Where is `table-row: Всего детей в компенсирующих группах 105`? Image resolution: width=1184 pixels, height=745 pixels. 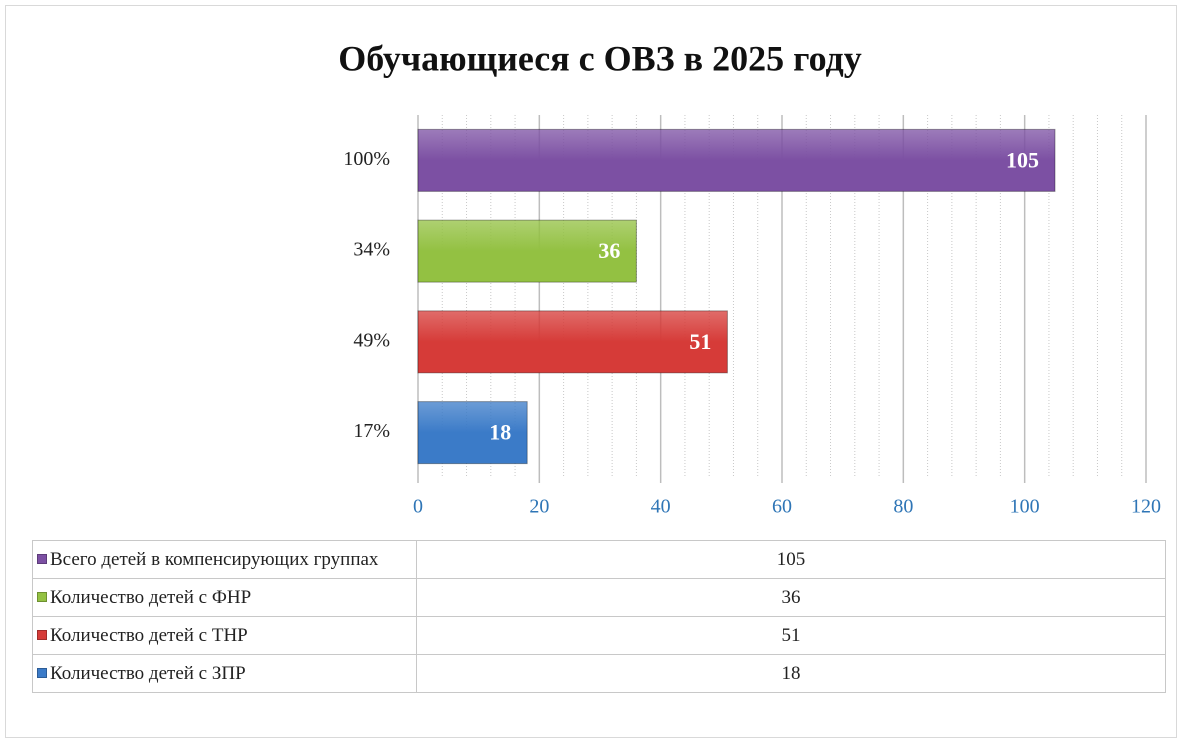
table-row: Всего детей в компенсирующих группах 105 is located at coordinates (599, 559).